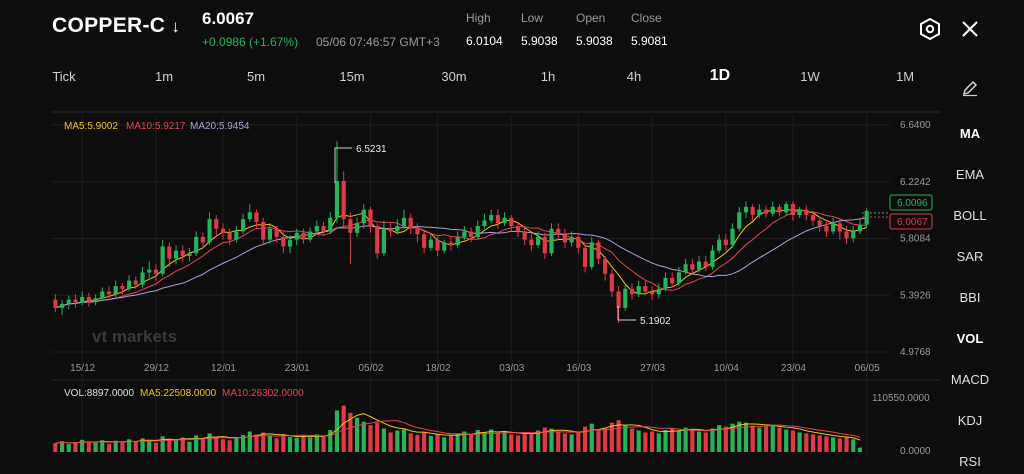  What do you see at coordinates (970, 338) in the screenshot?
I see `indicator-vol: VOL` at bounding box center [970, 338].